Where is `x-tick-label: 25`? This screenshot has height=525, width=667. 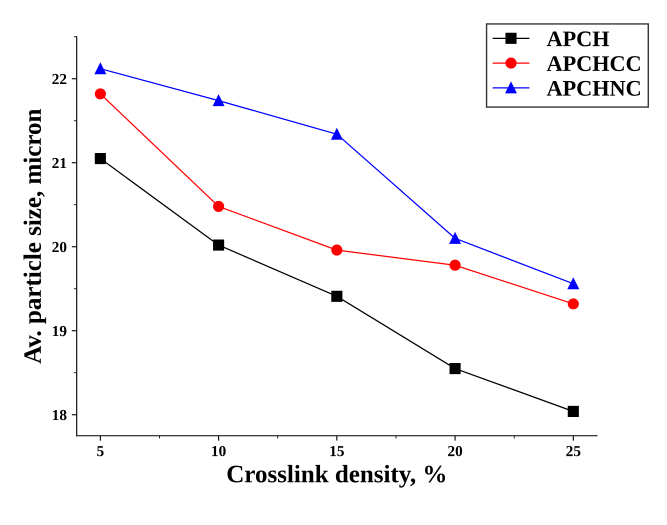
x-tick-label: 25 is located at coordinates (573, 451).